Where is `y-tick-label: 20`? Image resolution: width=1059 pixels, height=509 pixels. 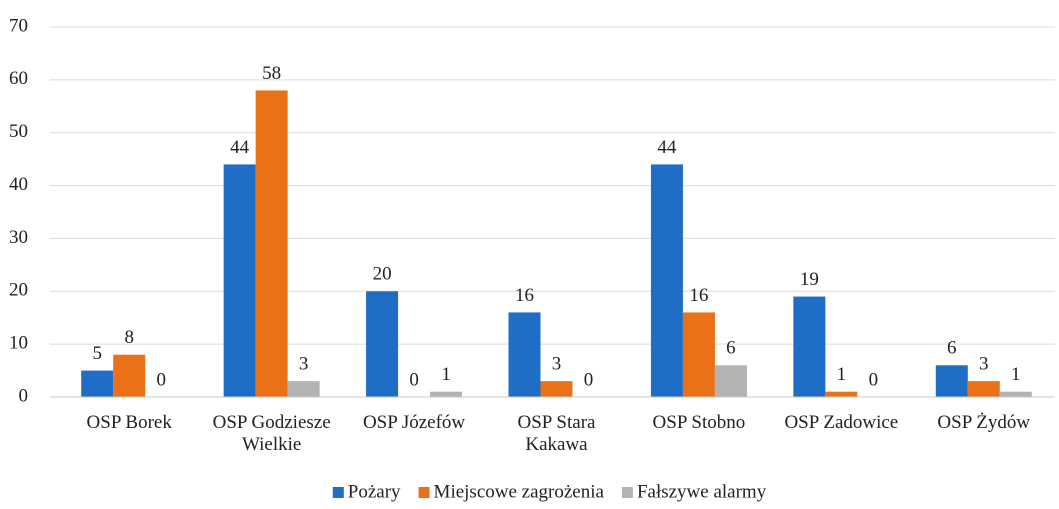 y-tick-label: 20 is located at coordinates (18, 290).